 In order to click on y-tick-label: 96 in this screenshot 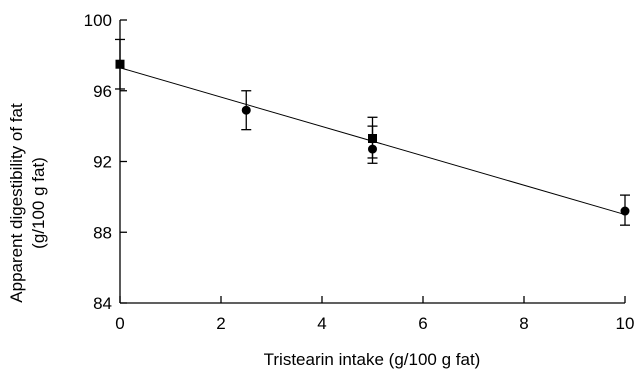, I will do `click(102, 91)`.